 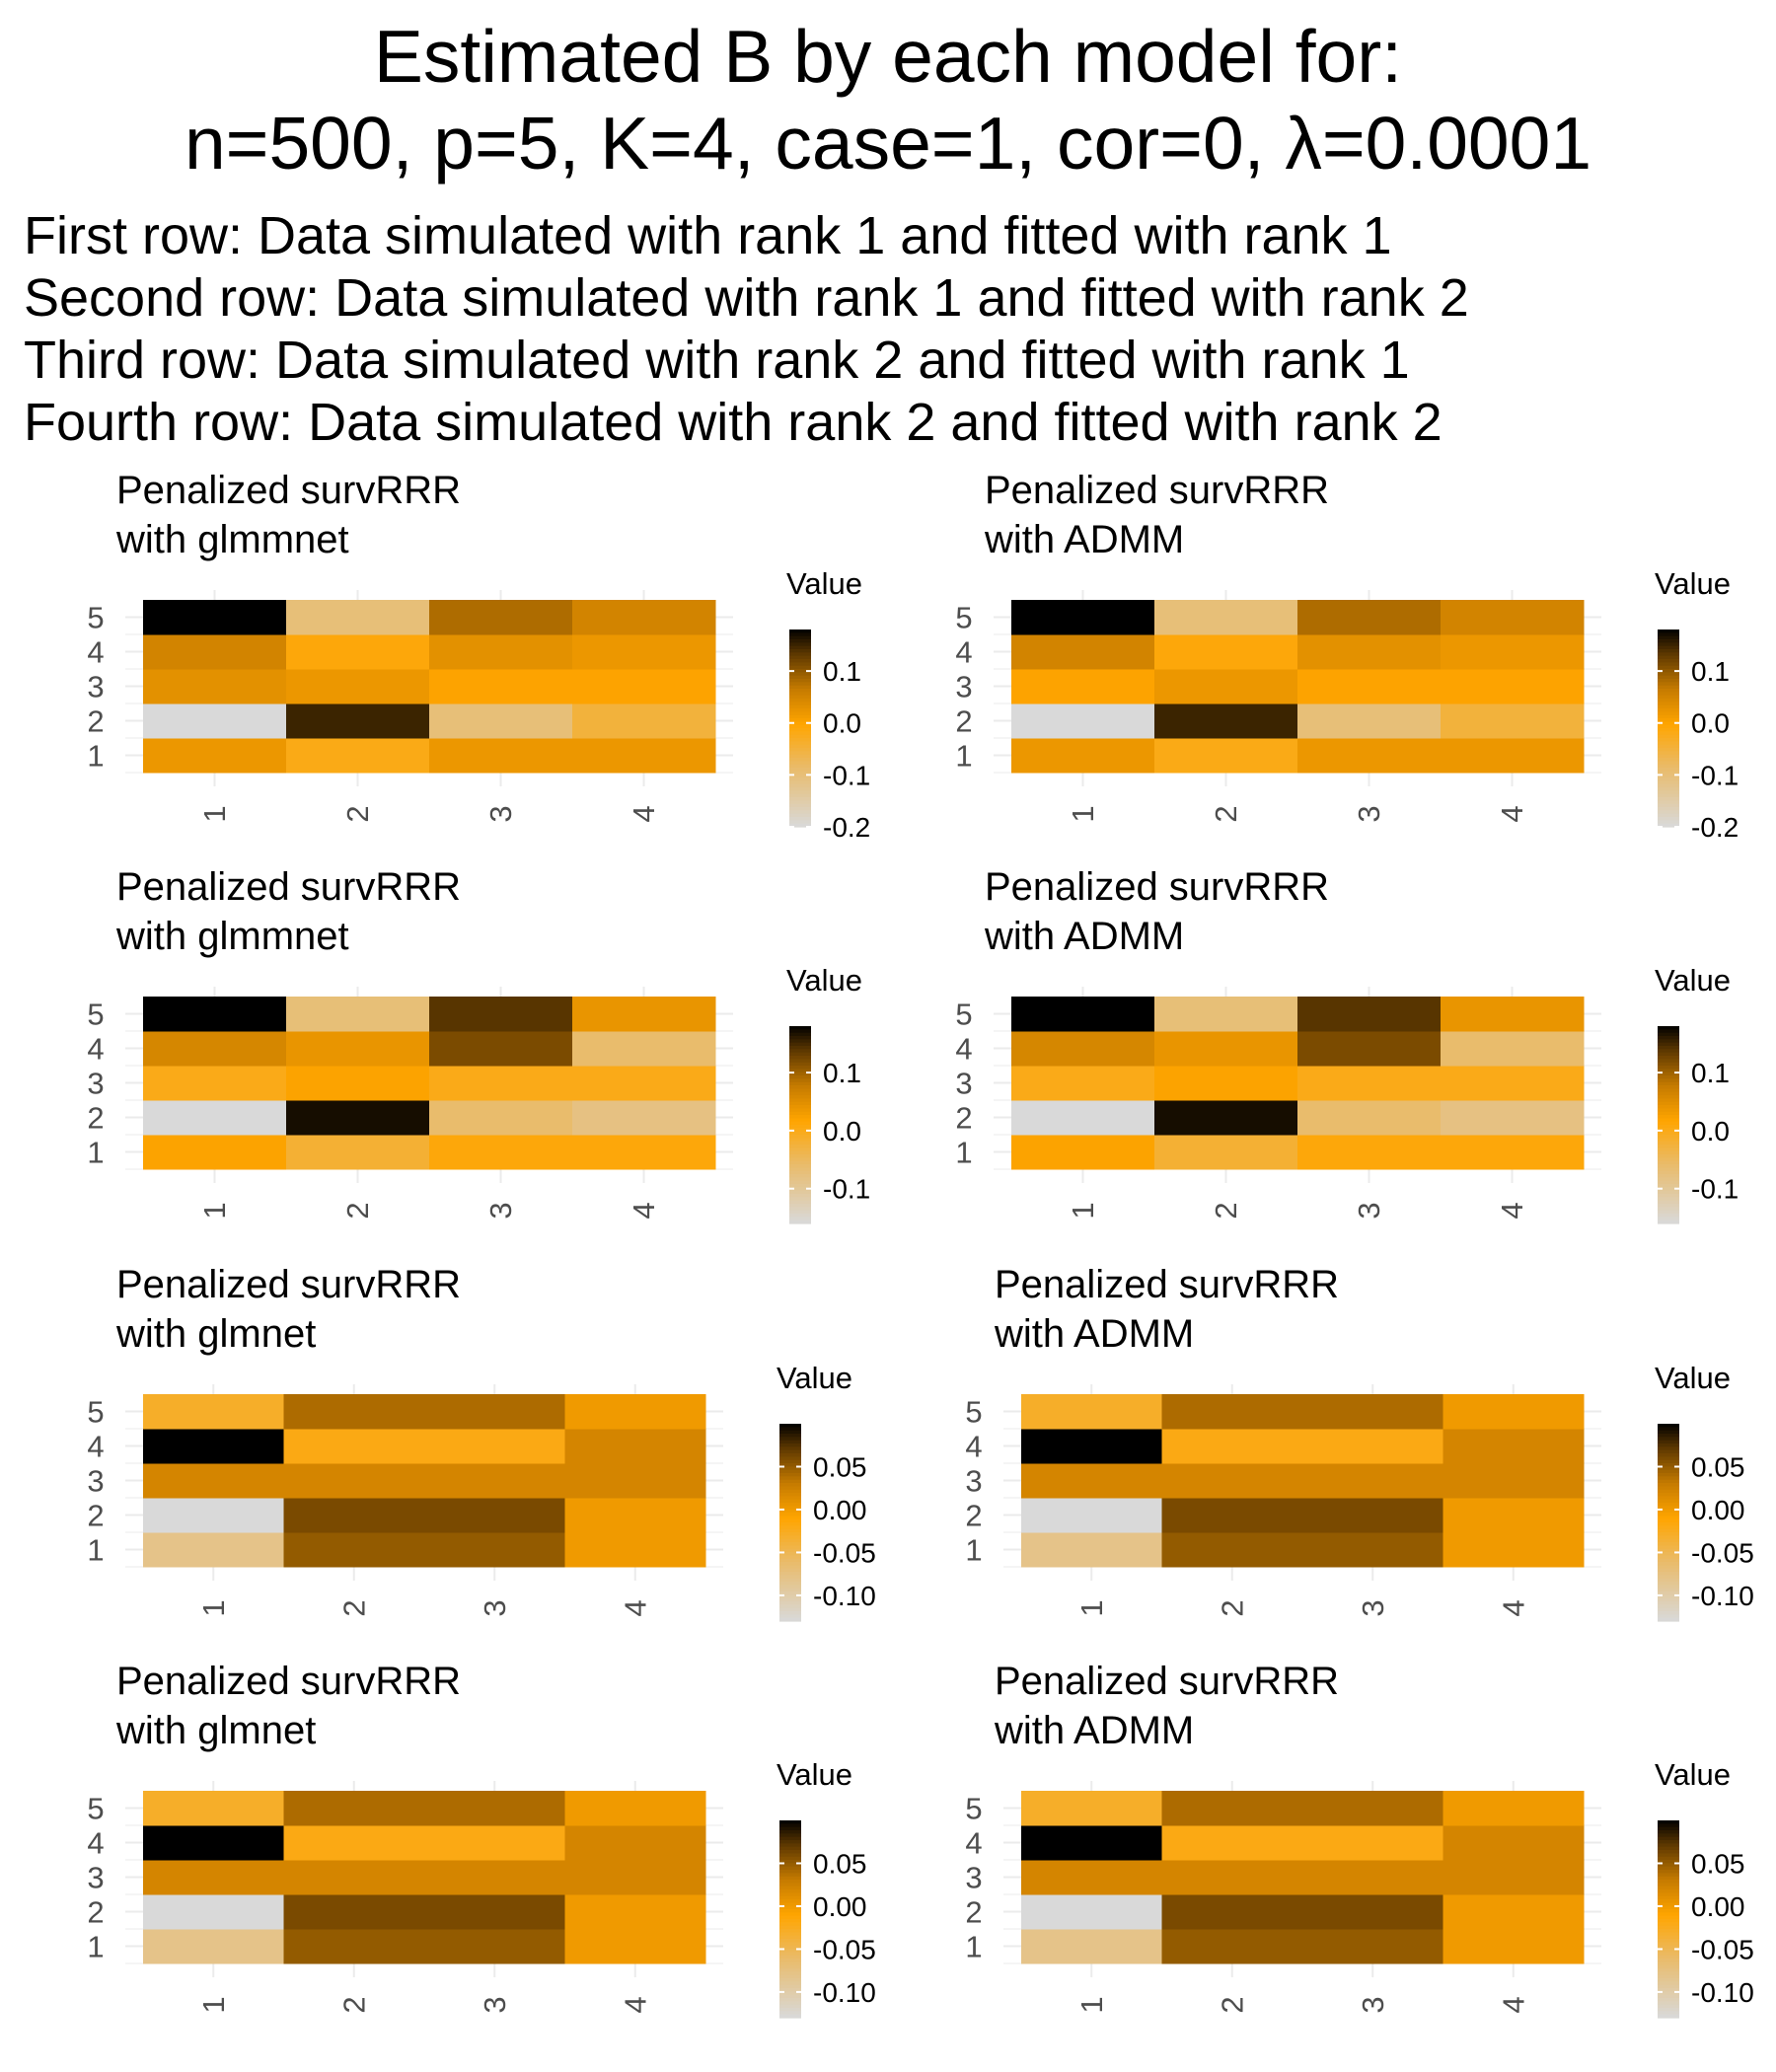 I want to click on x-tick-label: 3, so click(x=501, y=814).